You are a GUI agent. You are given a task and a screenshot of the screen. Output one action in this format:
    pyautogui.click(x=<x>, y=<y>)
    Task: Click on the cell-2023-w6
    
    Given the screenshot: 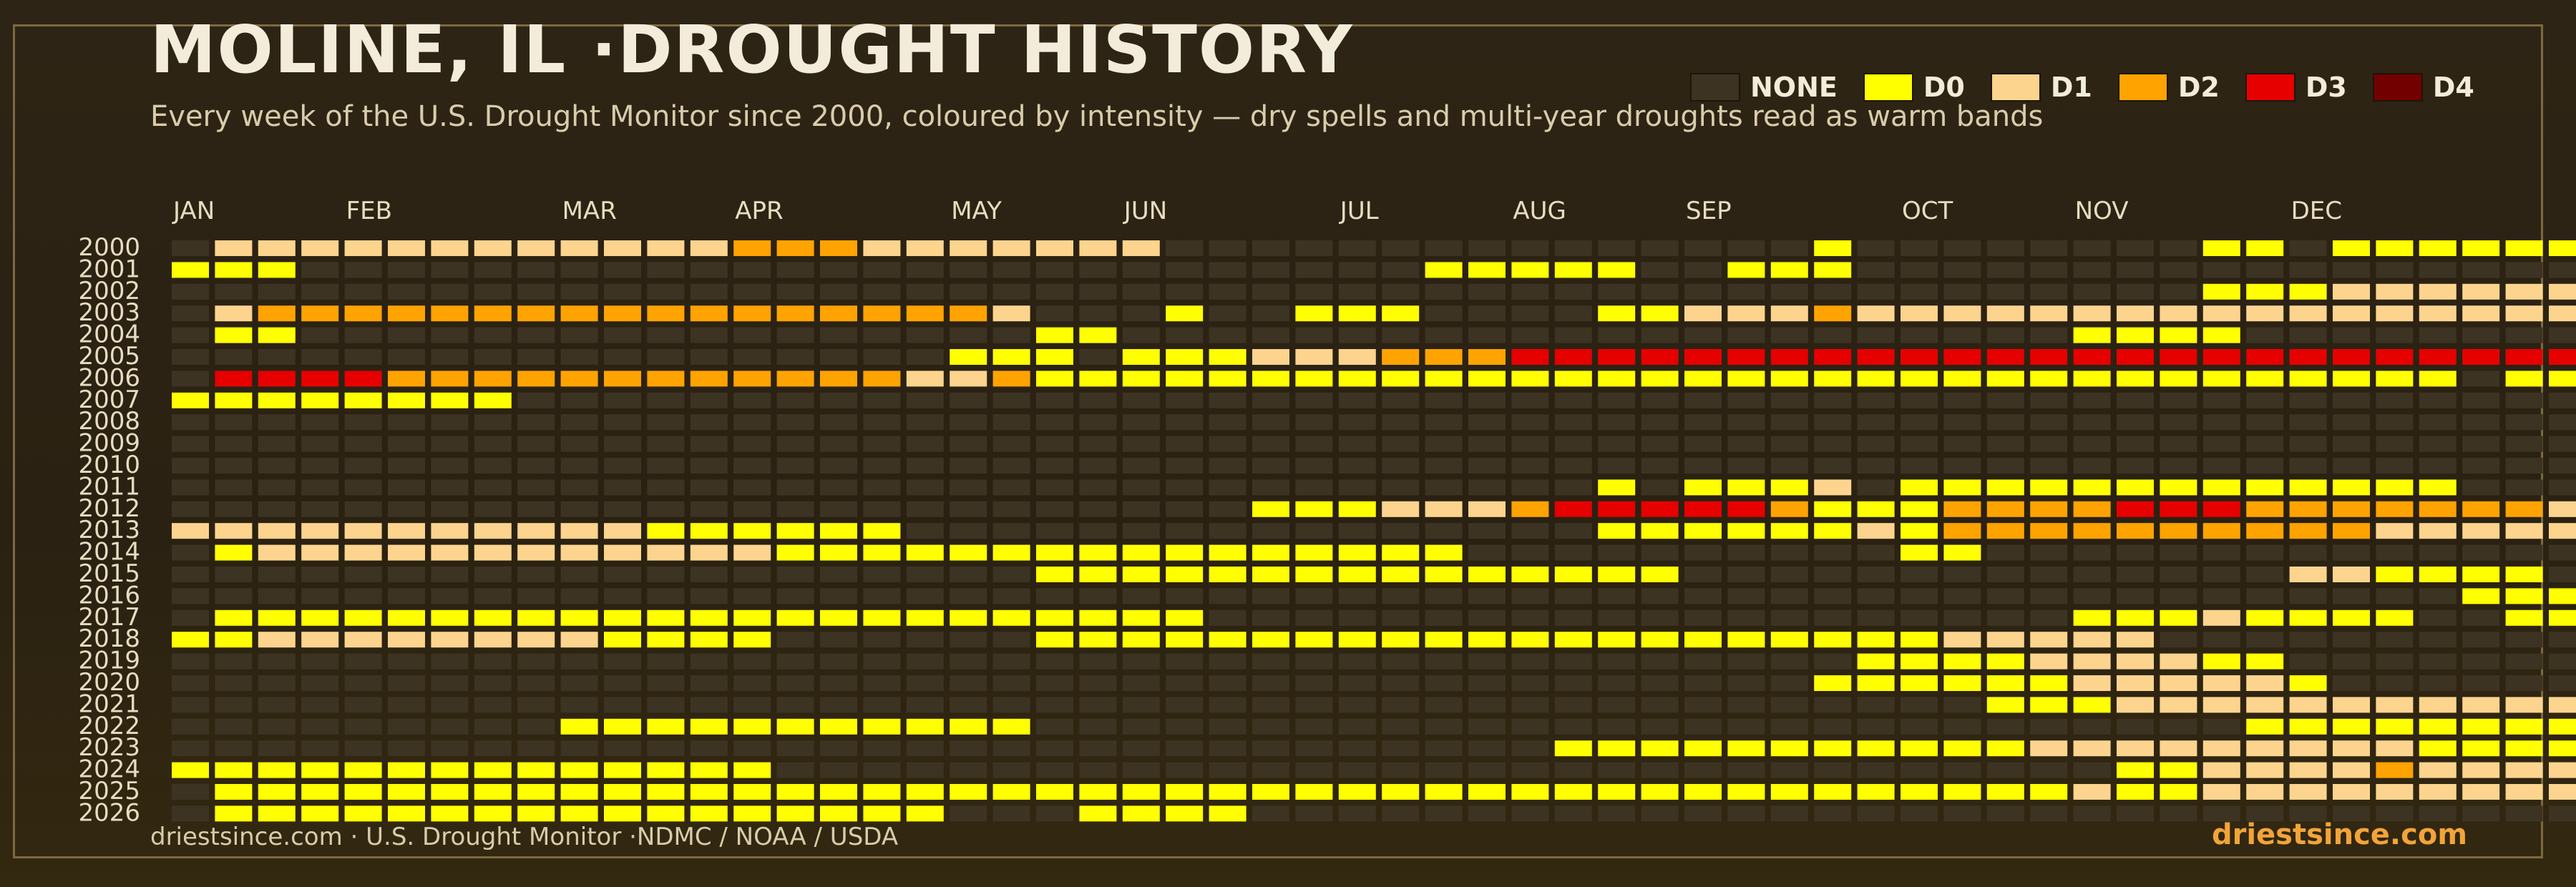 What is the action you would take?
    pyautogui.click(x=407, y=748)
    